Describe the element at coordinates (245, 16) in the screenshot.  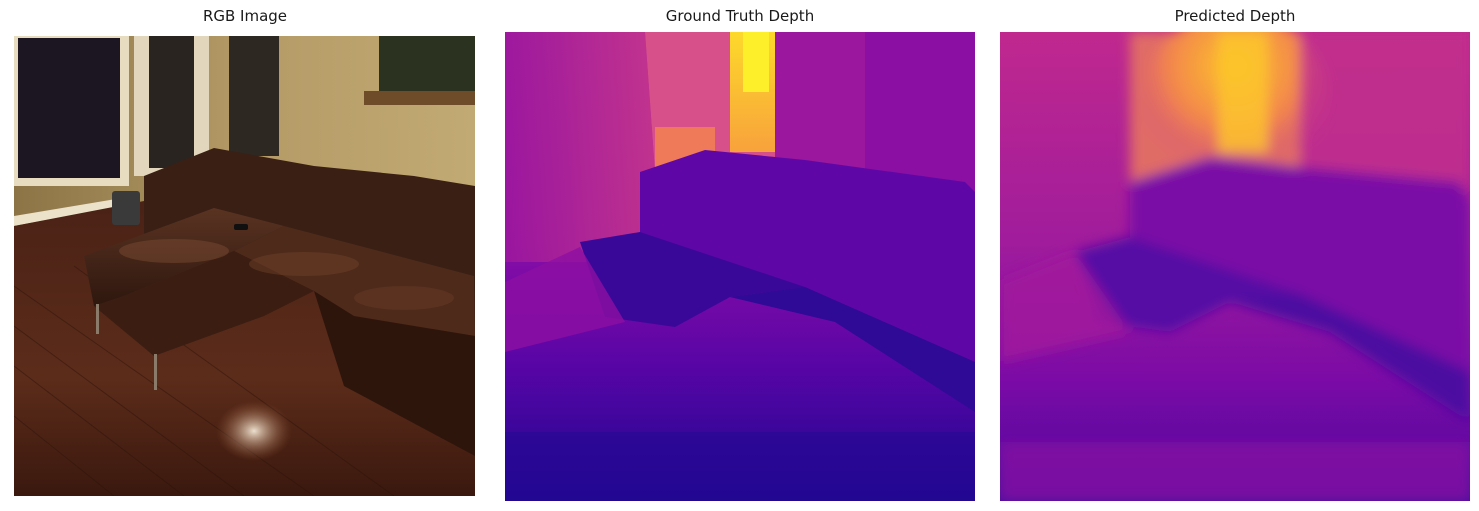
I see `panel-title-rgb: RGB Image` at that location.